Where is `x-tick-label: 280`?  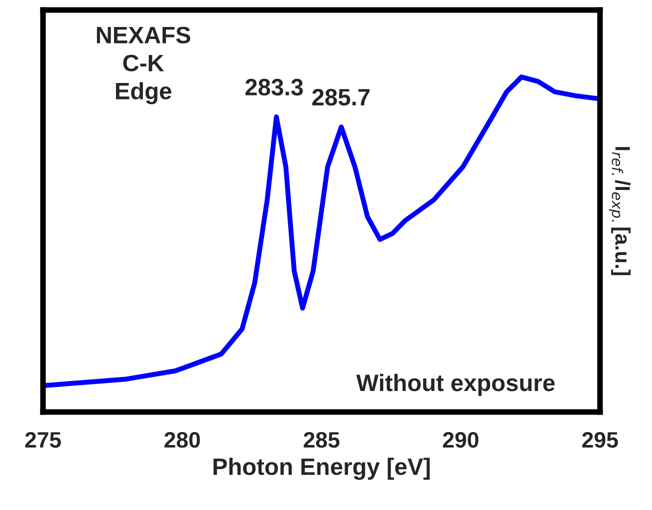 x-tick-label: 280 is located at coordinates (182, 440).